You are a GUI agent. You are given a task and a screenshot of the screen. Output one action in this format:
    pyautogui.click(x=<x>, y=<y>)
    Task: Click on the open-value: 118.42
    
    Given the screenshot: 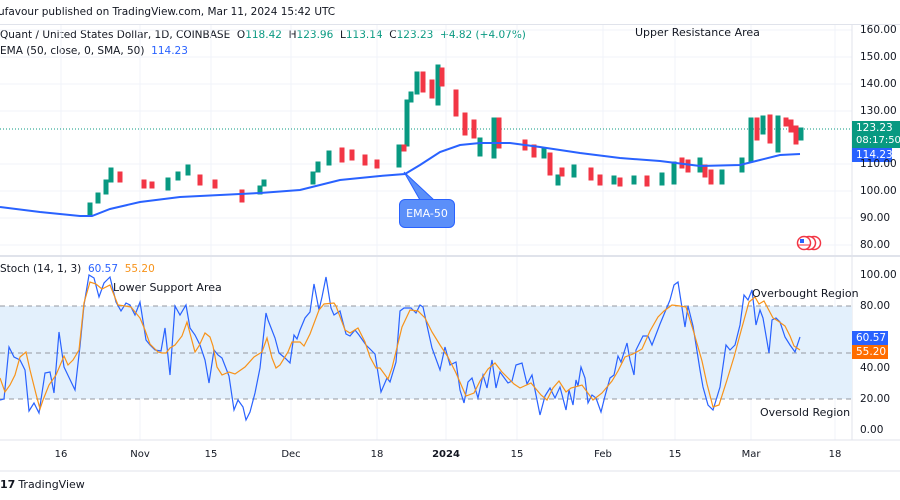 What is the action you would take?
    pyautogui.click(x=263, y=35)
    